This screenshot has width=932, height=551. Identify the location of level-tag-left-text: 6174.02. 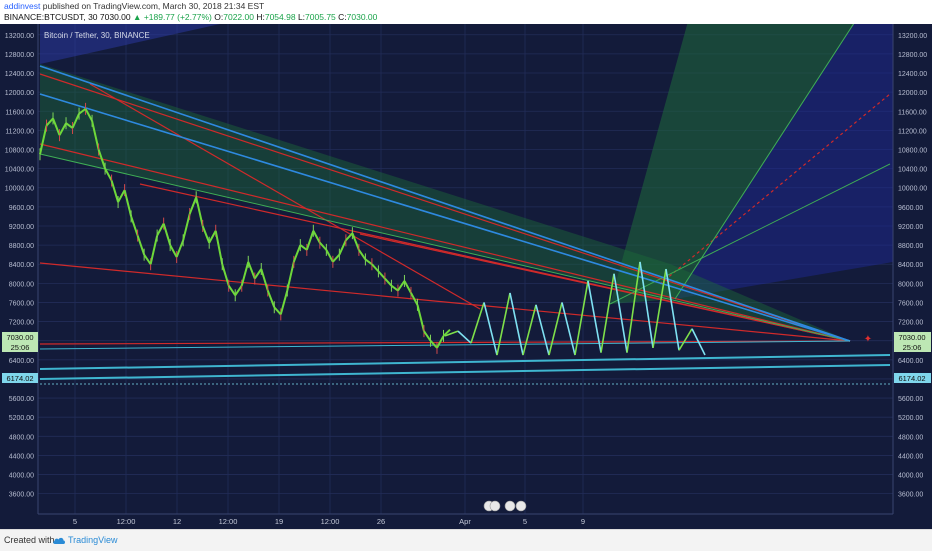
(19, 378).